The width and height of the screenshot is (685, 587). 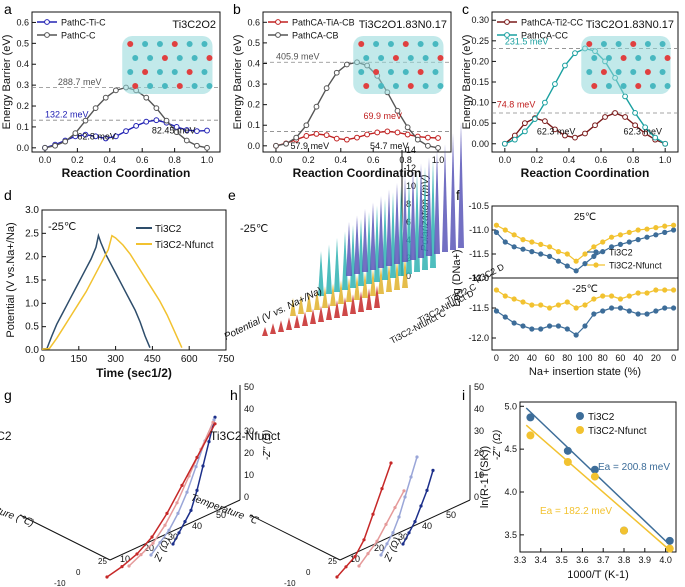 What do you see at coordinates (379, 548) in the screenshot?
I see `x-tick-label: 20` at bounding box center [379, 548].